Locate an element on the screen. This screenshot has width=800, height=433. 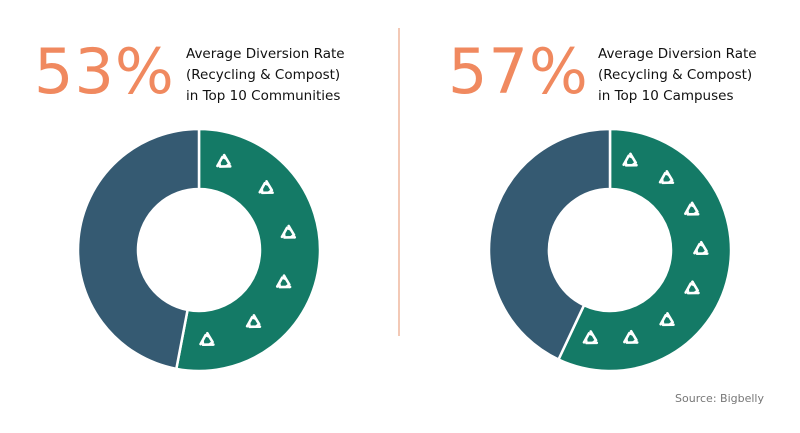
source-note: Source: Bigbelly is located at coordinates (719, 398).